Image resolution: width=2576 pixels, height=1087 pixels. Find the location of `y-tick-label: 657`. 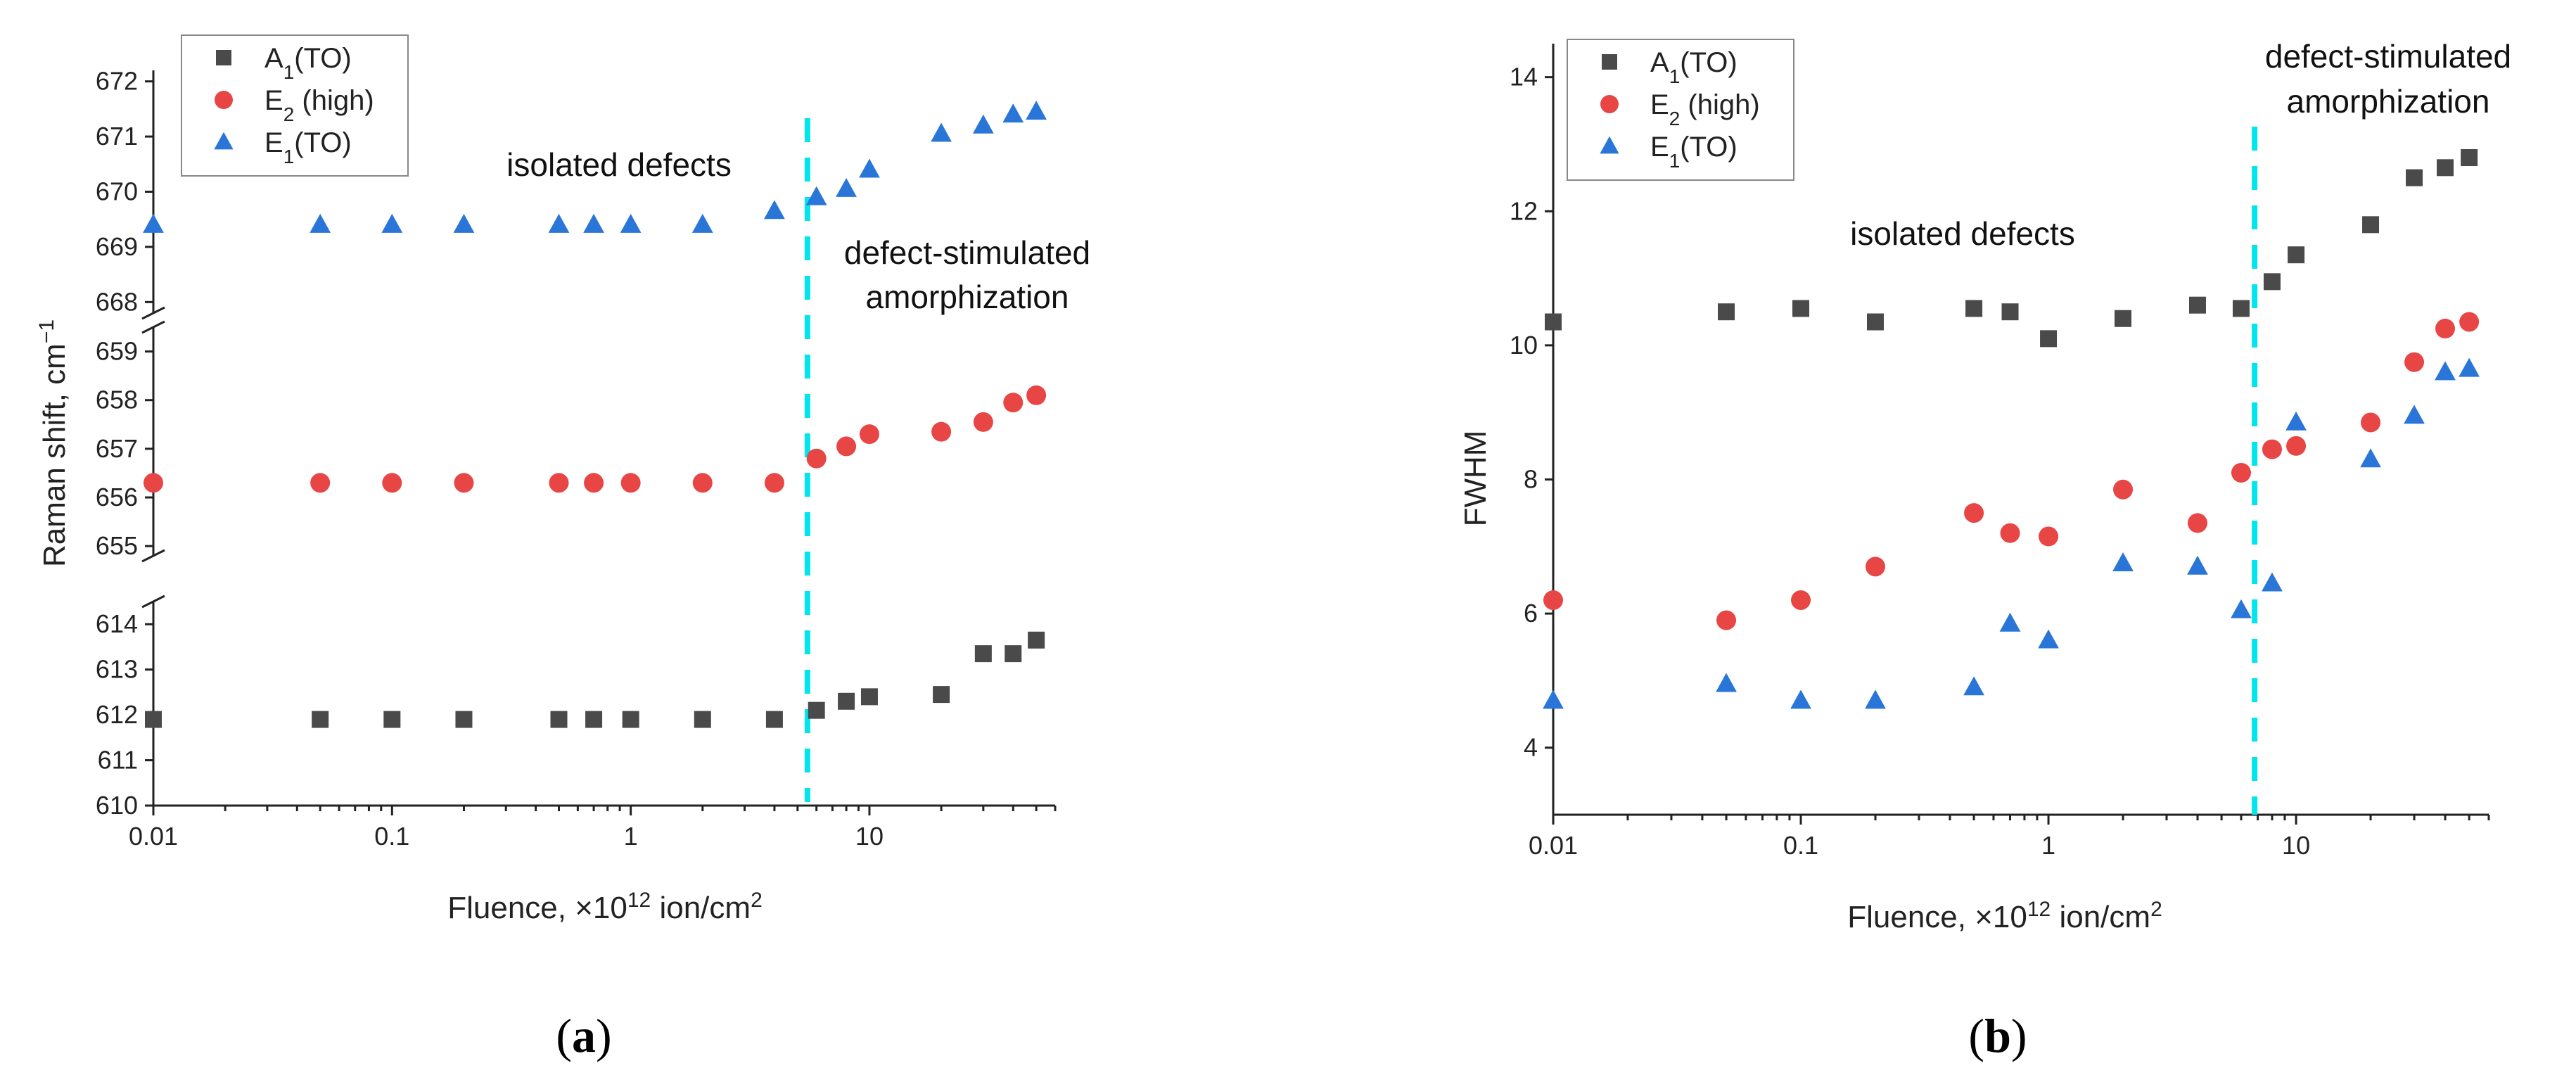

y-tick-label: 657 is located at coordinates (117, 448).